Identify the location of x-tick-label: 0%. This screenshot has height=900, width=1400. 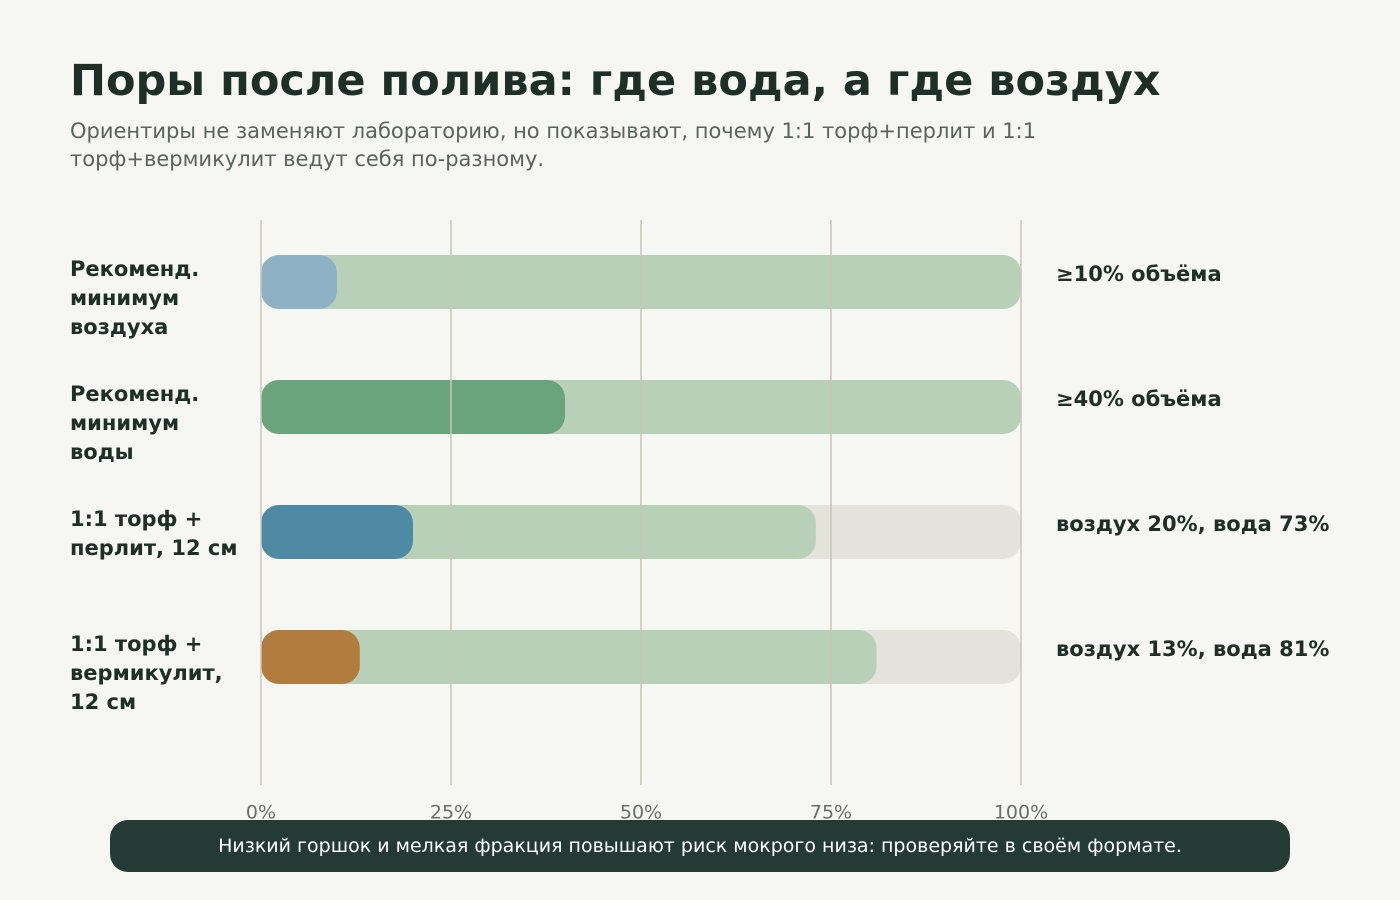
(261, 813).